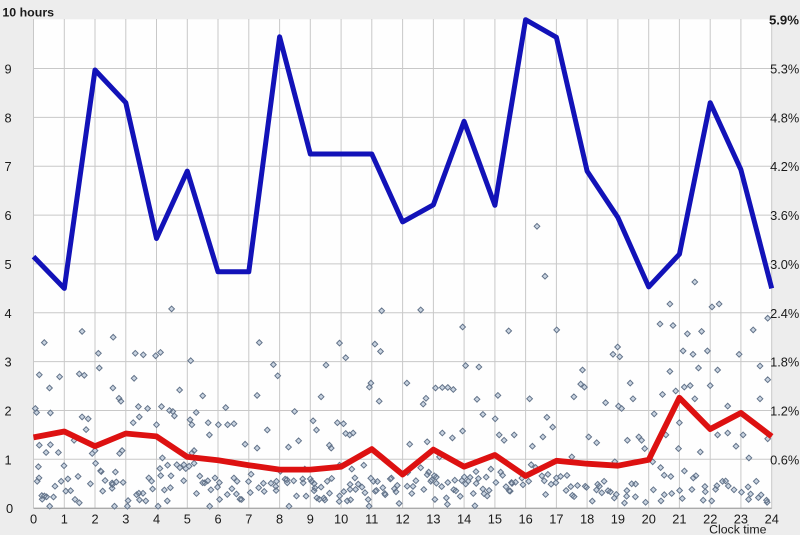 The height and width of the screenshot is (540, 800). Describe the element at coordinates (433, 519) in the screenshot. I see `svg-text: 13` at that location.